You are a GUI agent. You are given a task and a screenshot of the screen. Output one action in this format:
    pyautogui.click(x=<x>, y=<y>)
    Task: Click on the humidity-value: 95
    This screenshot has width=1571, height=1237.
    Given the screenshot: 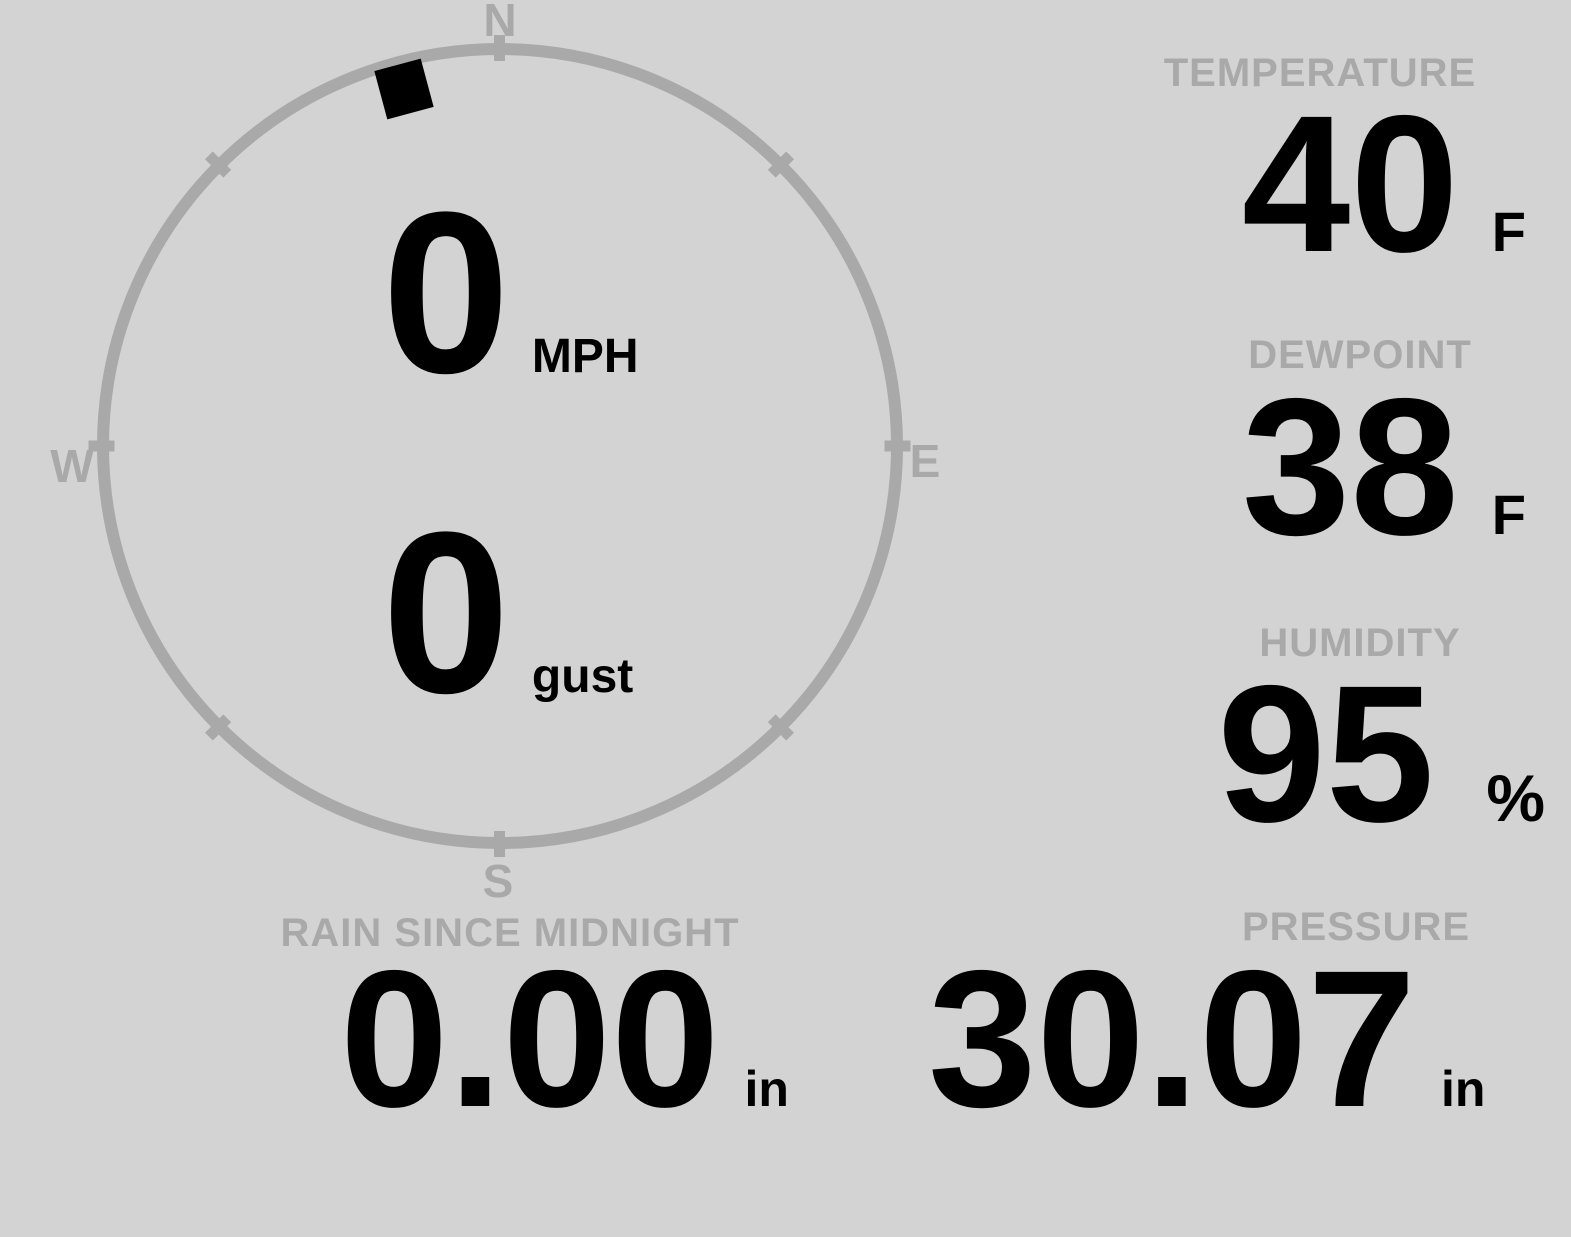 What is the action you would take?
    pyautogui.click(x=1326, y=754)
    